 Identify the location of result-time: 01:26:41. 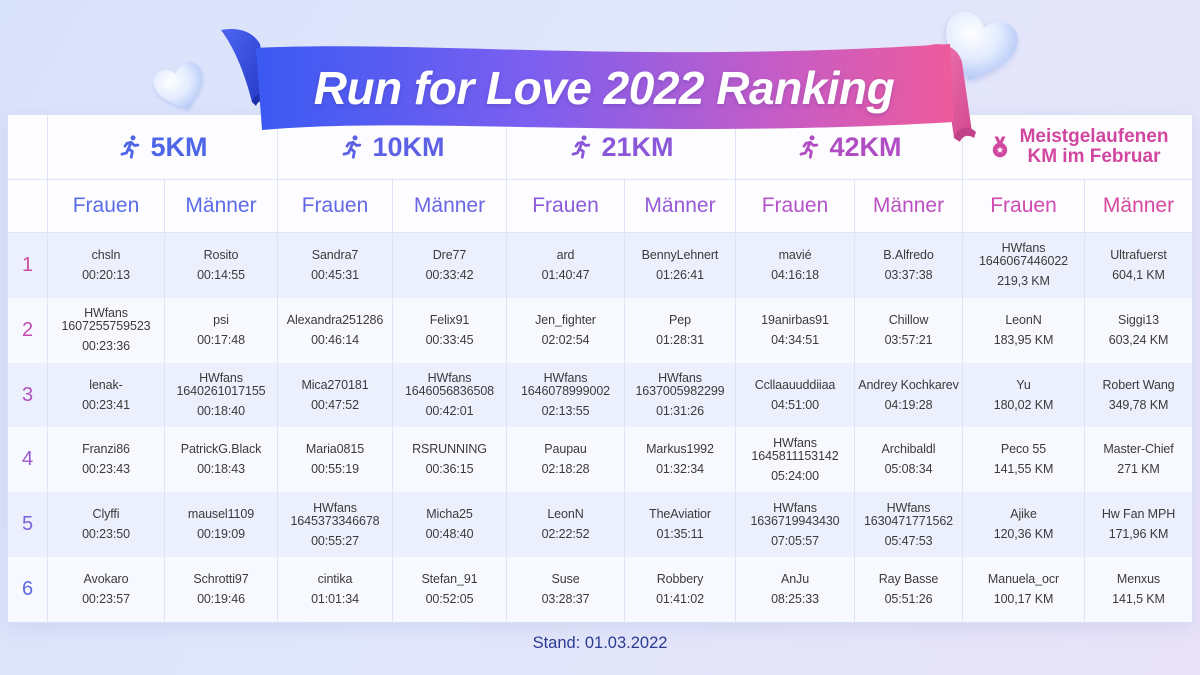
(680, 274).